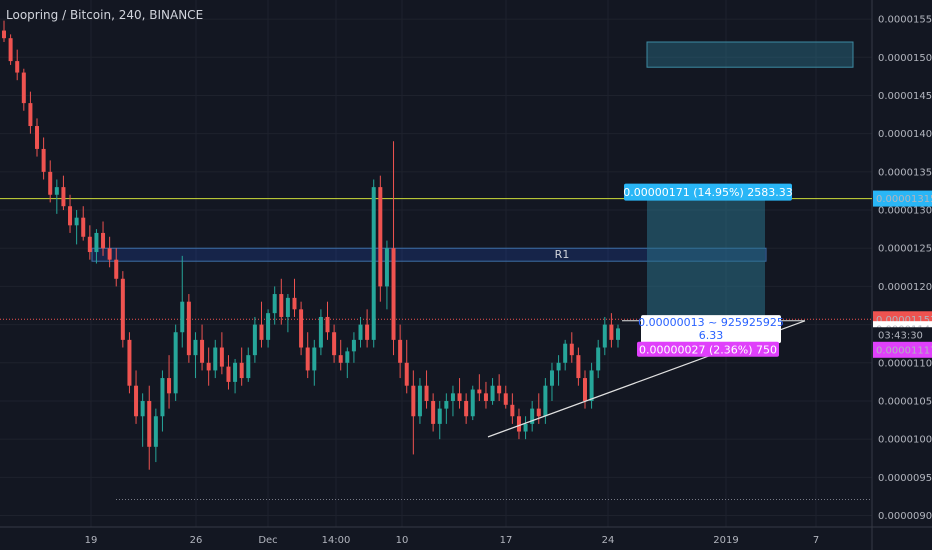  I want to click on x-tick-label: 14:00, so click(336, 540).